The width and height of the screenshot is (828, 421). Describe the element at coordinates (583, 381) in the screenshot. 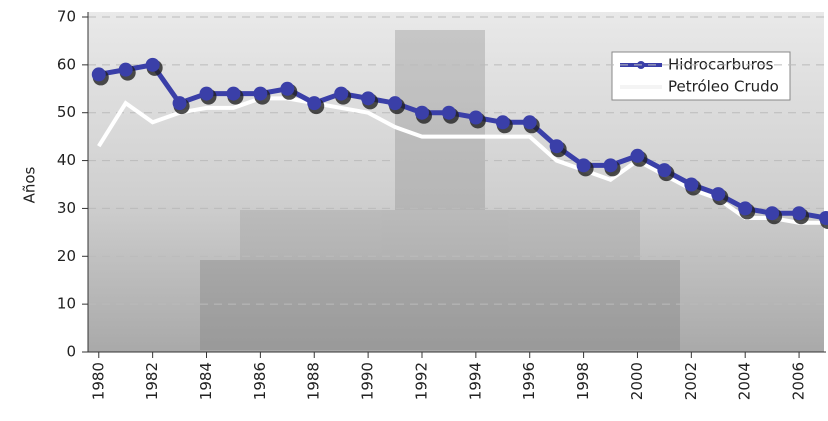

I see `x-tick-label: 1998` at that location.